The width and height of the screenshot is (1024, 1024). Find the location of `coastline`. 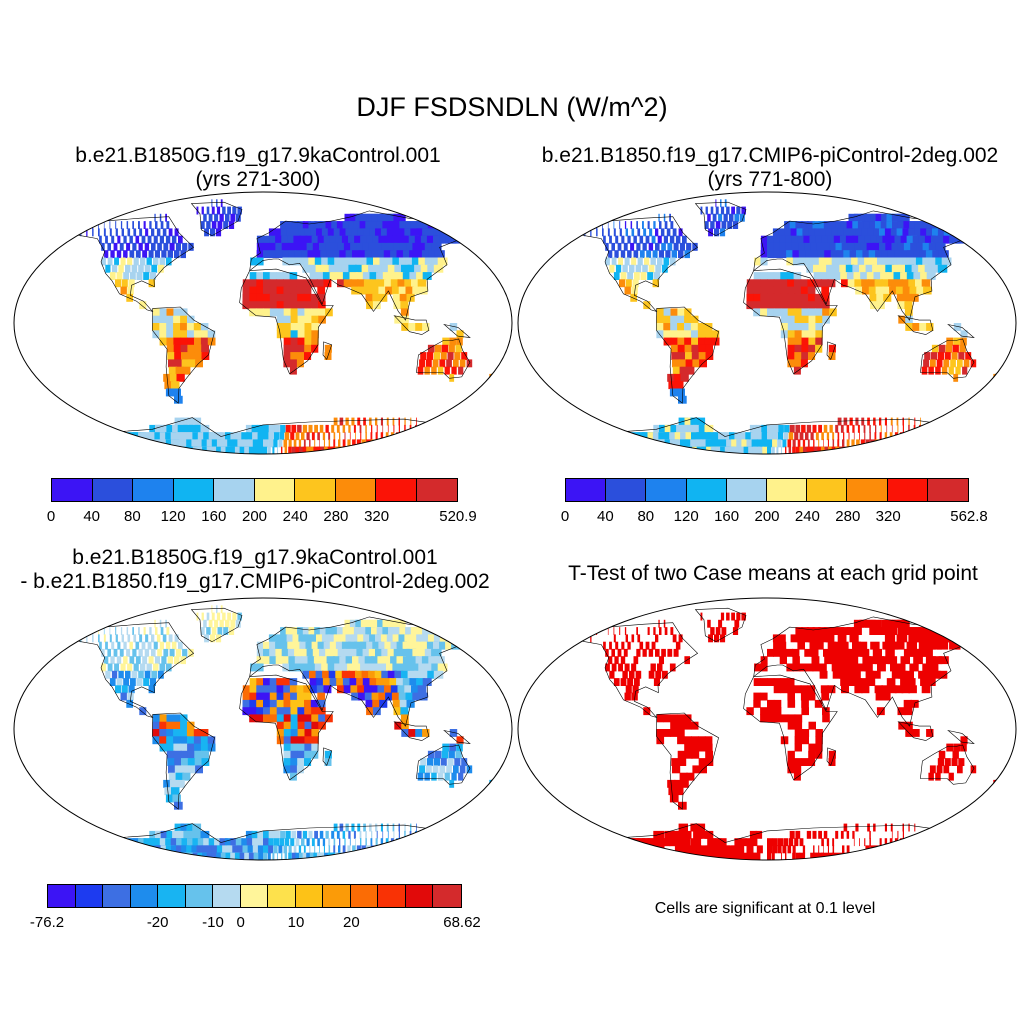

coastline is located at coordinates (216, 219).